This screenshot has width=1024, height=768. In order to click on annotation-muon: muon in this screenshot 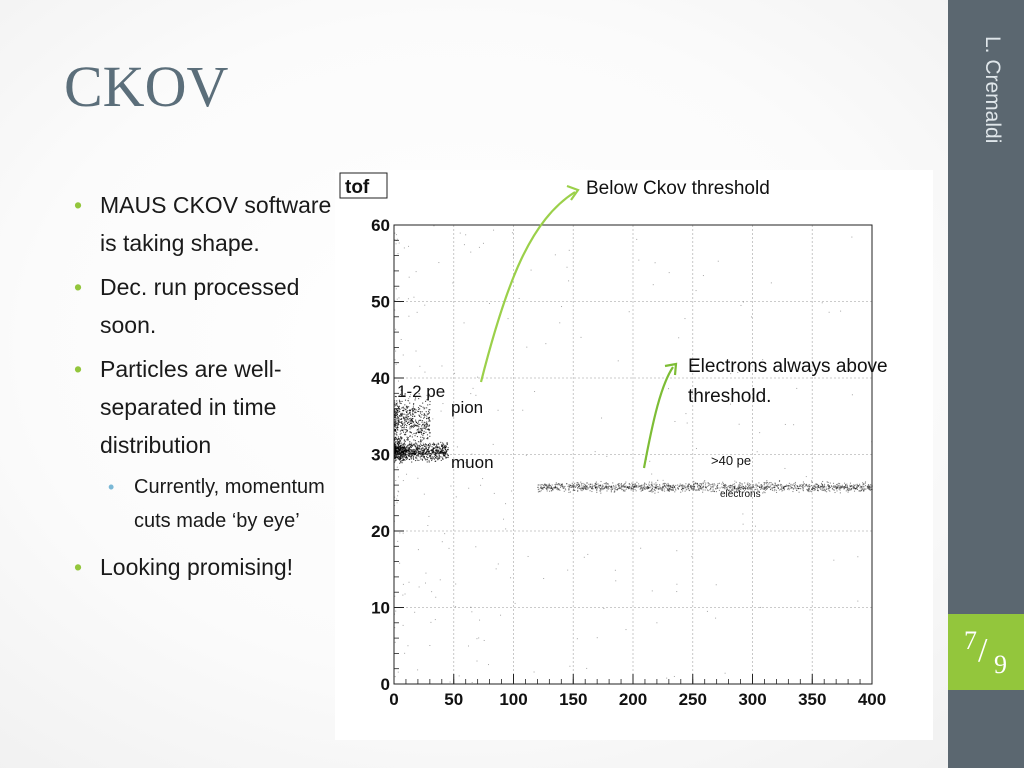, I will do `click(472, 462)`.